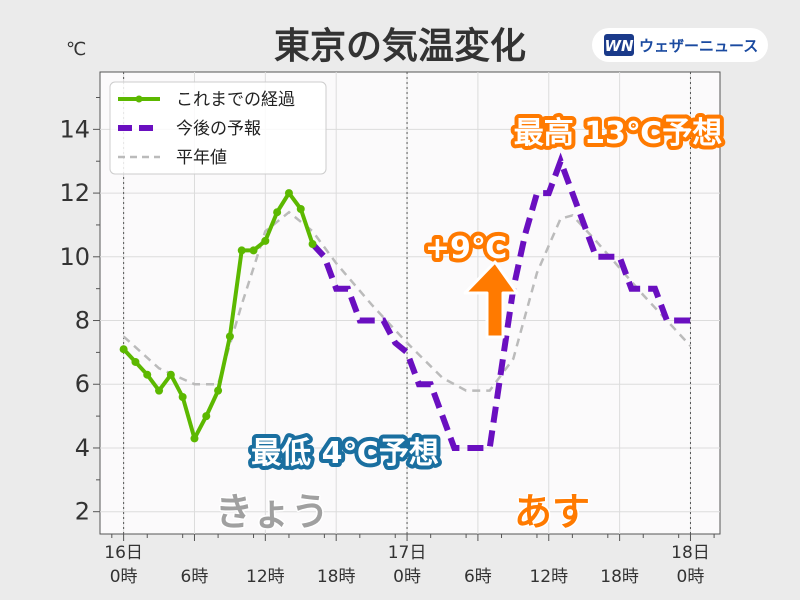 Image resolution: width=800 pixels, height=600 pixels. Describe the element at coordinates (82, 321) in the screenshot. I see `y-tick-label: 8` at that location.